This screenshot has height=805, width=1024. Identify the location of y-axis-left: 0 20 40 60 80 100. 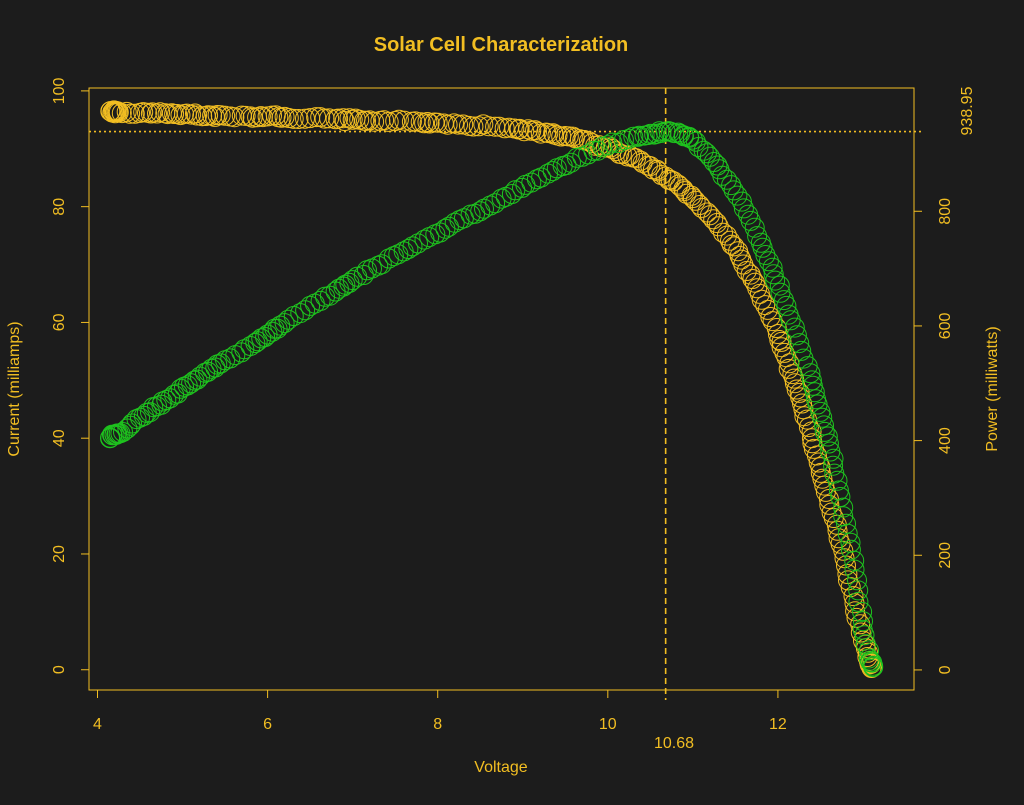
(70, 375).